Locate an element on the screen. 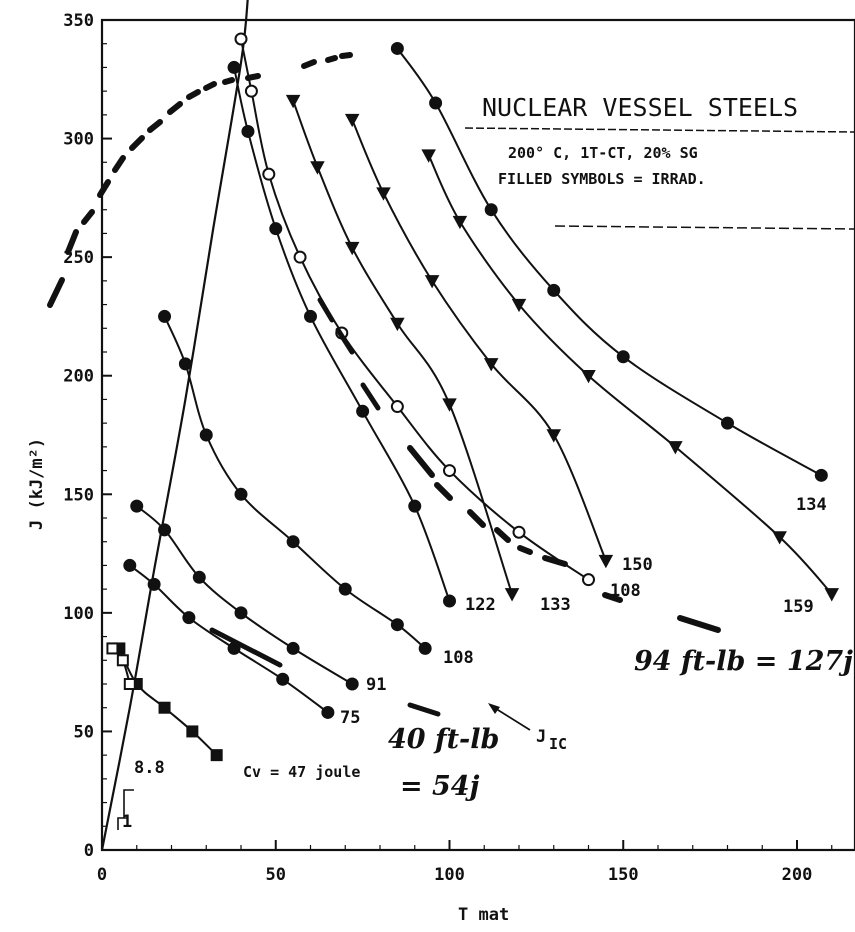  curve-label-150: 150 is located at coordinates (637, 565).